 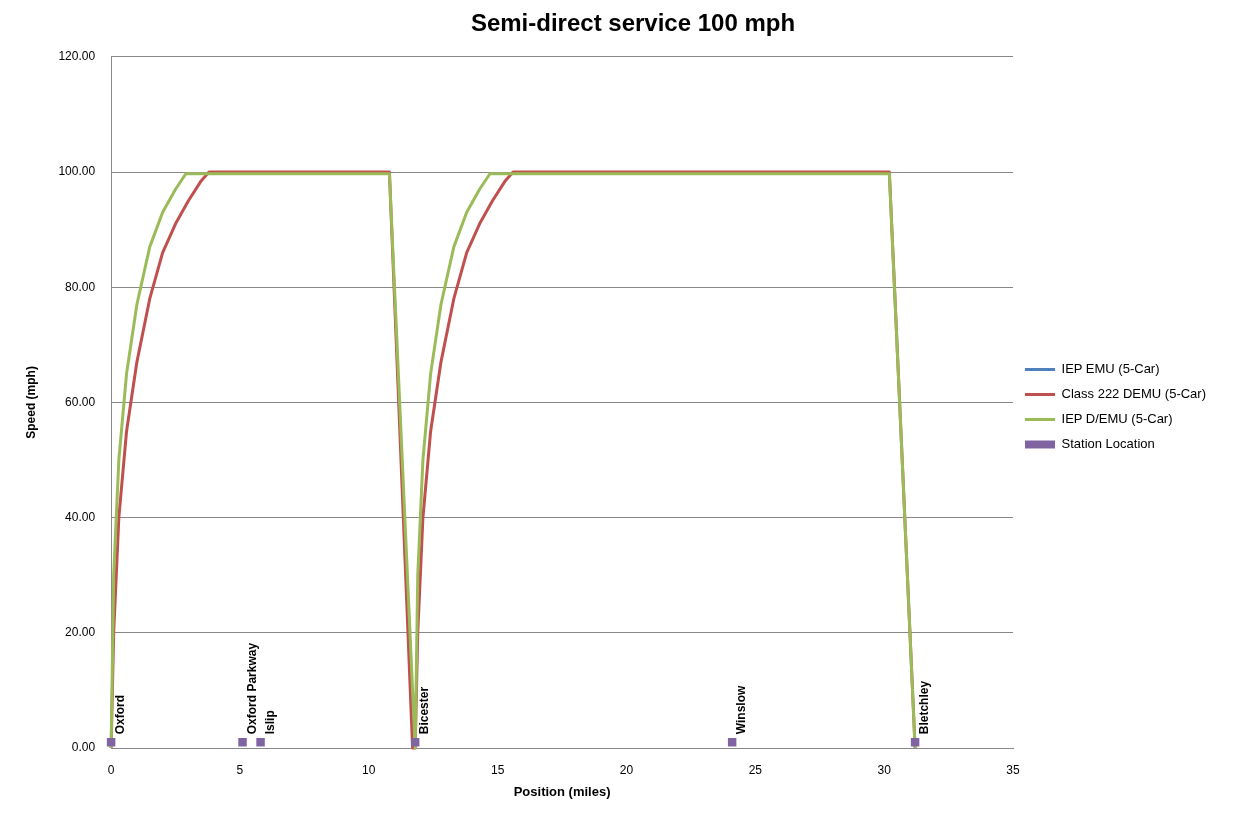 What do you see at coordinates (269, 722) in the screenshot?
I see `data-label: Islip` at bounding box center [269, 722].